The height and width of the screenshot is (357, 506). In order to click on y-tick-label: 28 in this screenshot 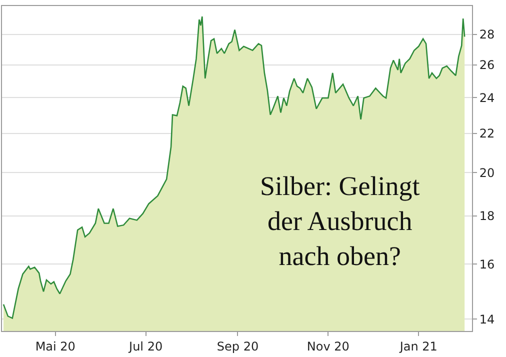, I will do `click(487, 35)`.